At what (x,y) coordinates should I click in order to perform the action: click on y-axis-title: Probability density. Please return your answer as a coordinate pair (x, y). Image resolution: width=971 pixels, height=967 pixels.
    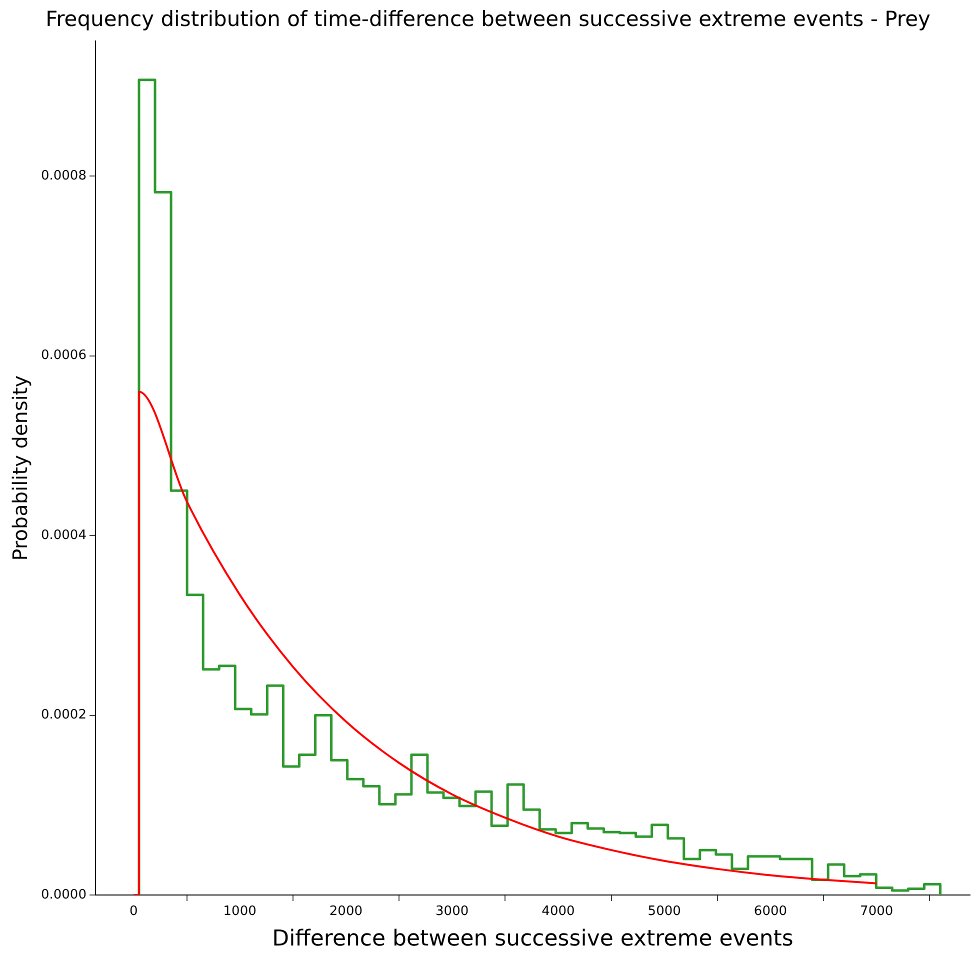
    Looking at the image, I should click on (20, 468).